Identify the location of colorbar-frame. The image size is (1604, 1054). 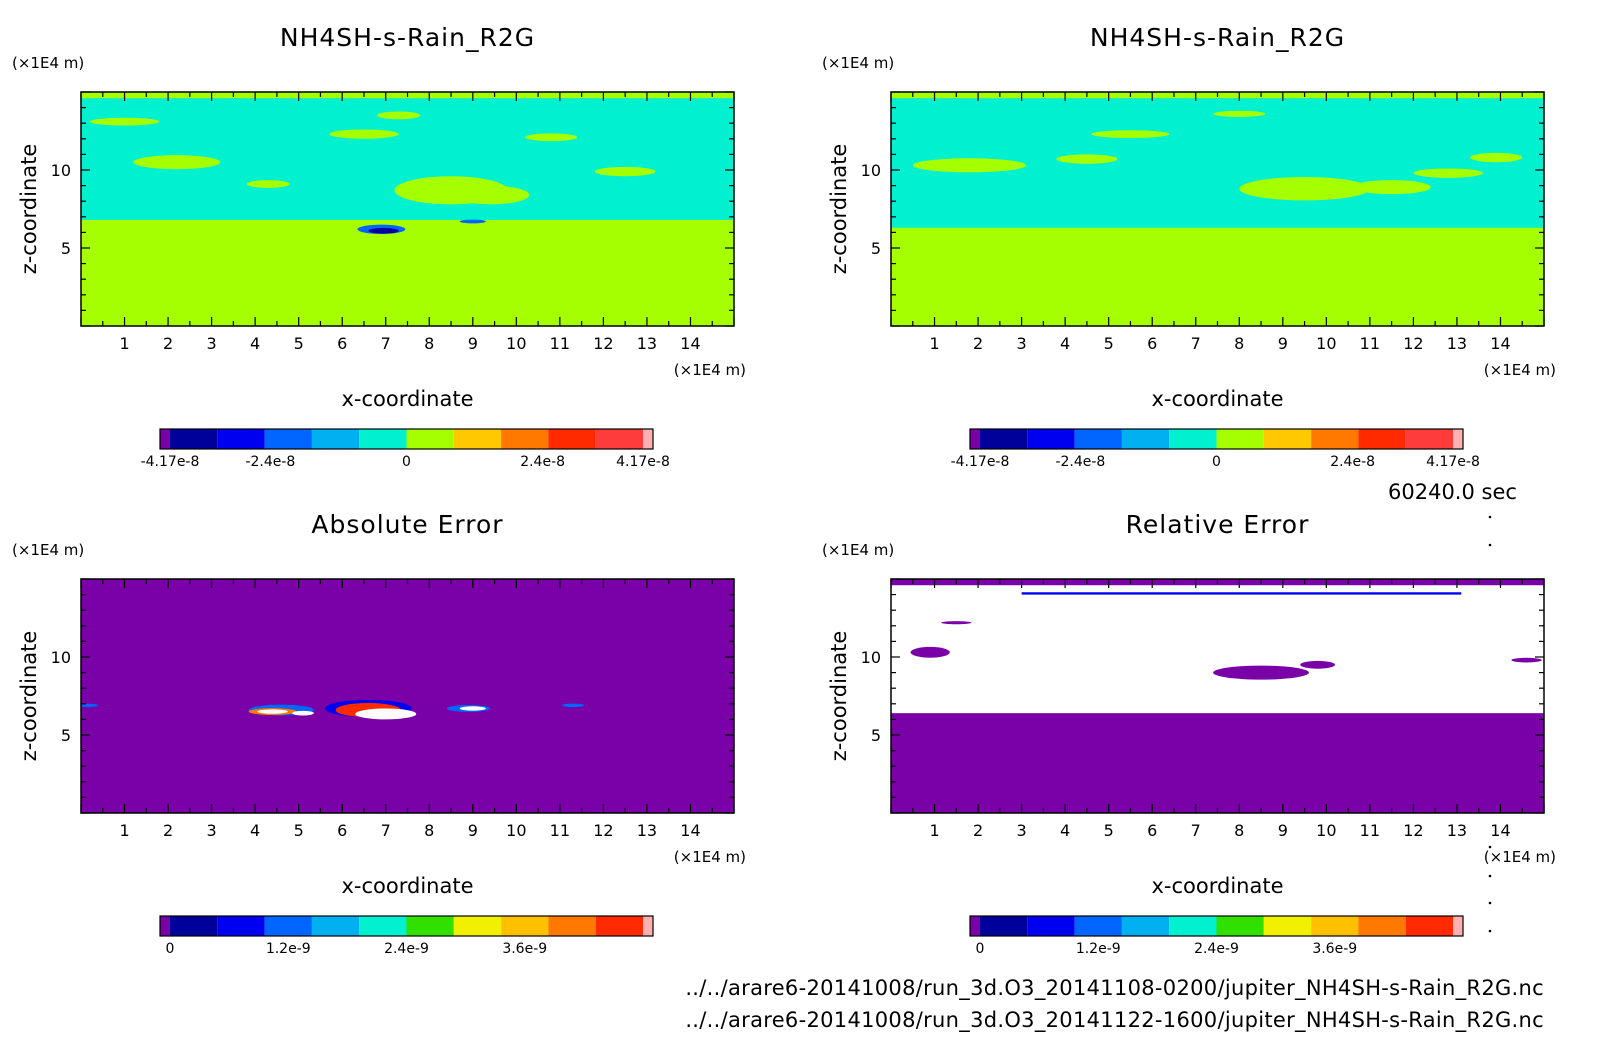
(406, 439).